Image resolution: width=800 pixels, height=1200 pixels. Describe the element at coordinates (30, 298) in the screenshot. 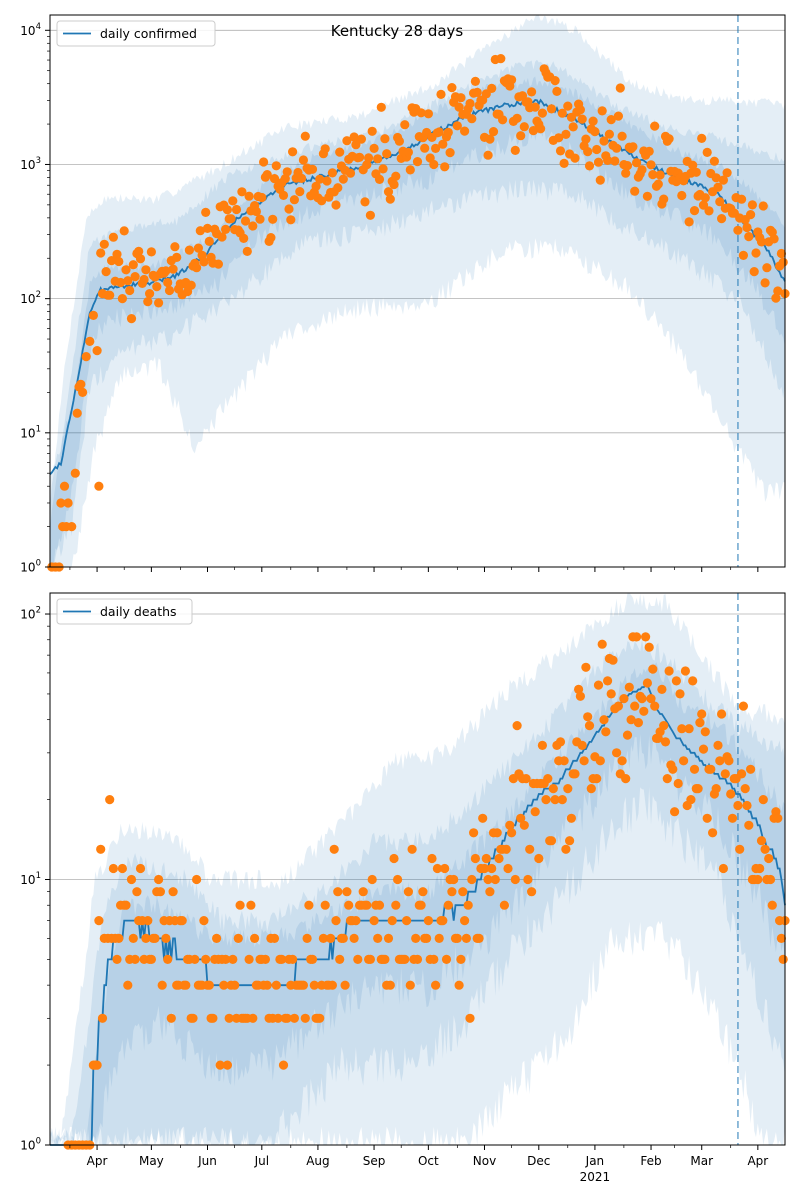

I see `y-tick-label: 10²` at that location.